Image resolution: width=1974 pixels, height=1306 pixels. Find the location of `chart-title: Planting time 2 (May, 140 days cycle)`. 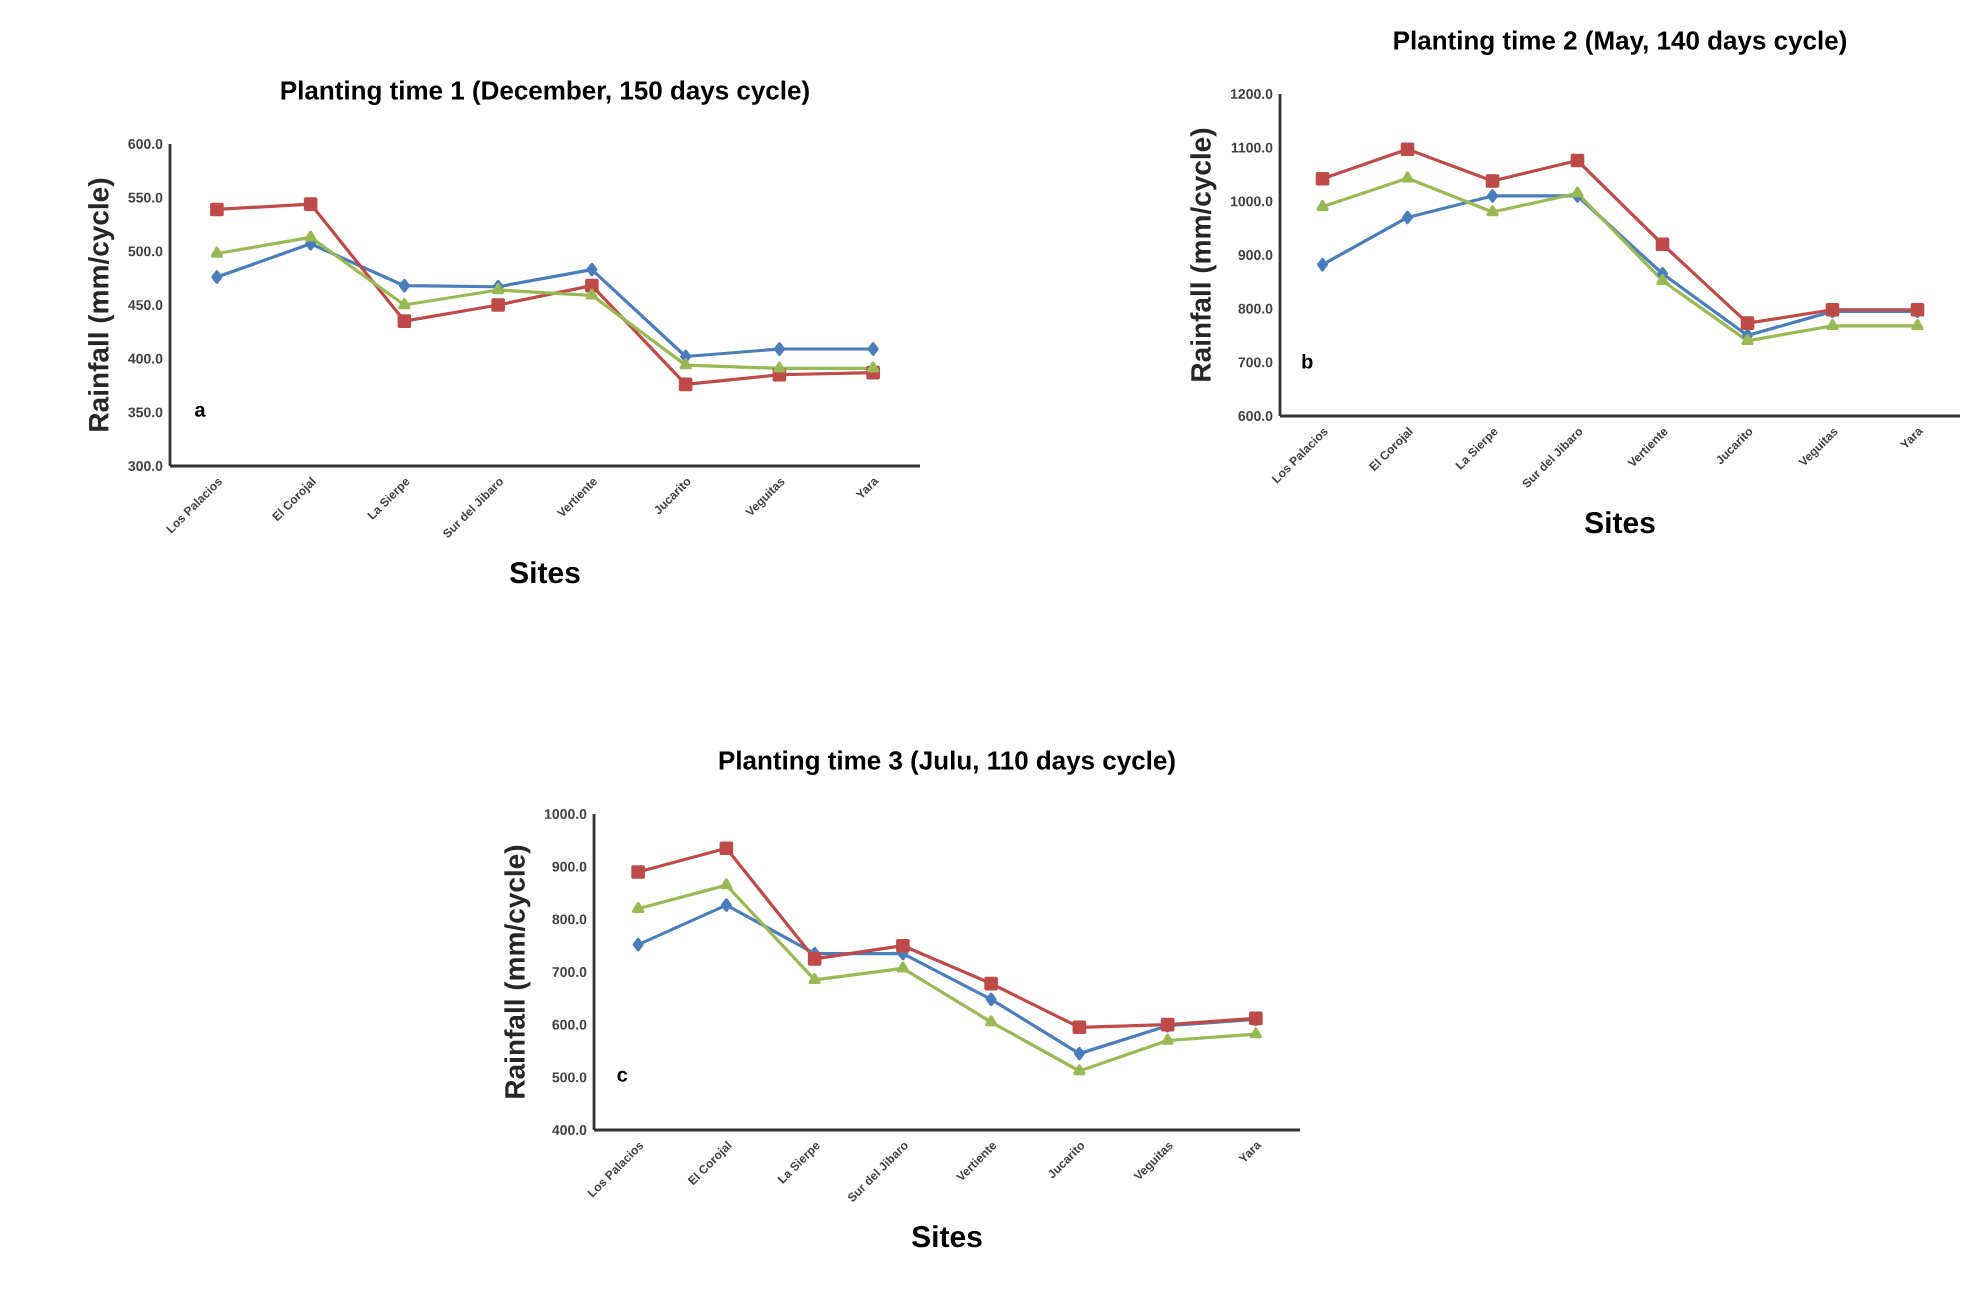

chart-title: Planting time 2 (May, 140 days cycle) is located at coordinates (1620, 42).